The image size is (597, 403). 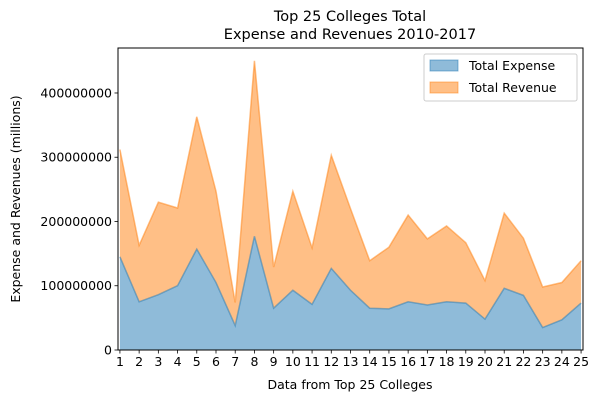 What do you see at coordinates (120, 361) in the screenshot?
I see `x-tick-label: 1` at bounding box center [120, 361].